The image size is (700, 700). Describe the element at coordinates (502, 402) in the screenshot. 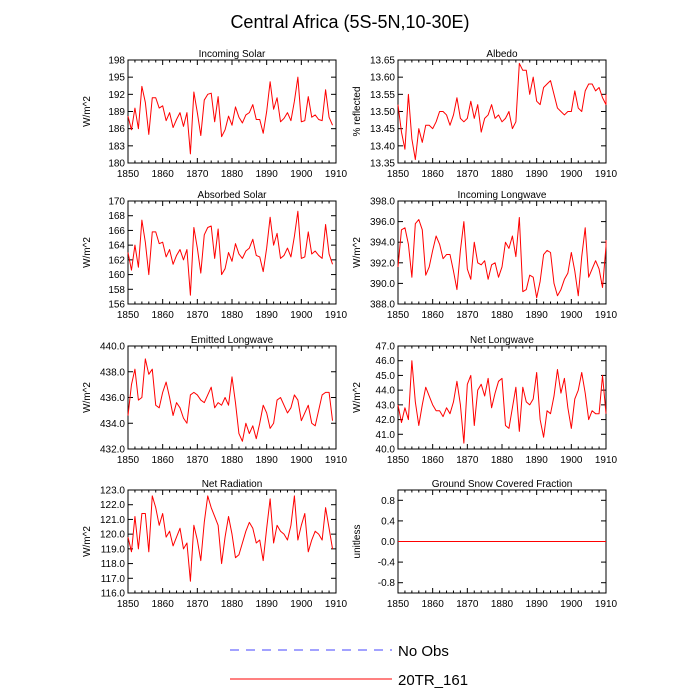

I see `series-line-net-longwave` at that location.